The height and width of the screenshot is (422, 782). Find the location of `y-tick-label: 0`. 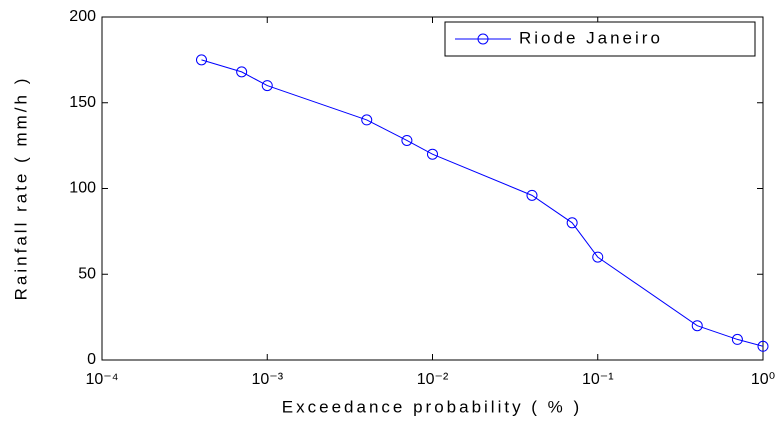

y-tick-label: 0 is located at coordinates (91, 359).